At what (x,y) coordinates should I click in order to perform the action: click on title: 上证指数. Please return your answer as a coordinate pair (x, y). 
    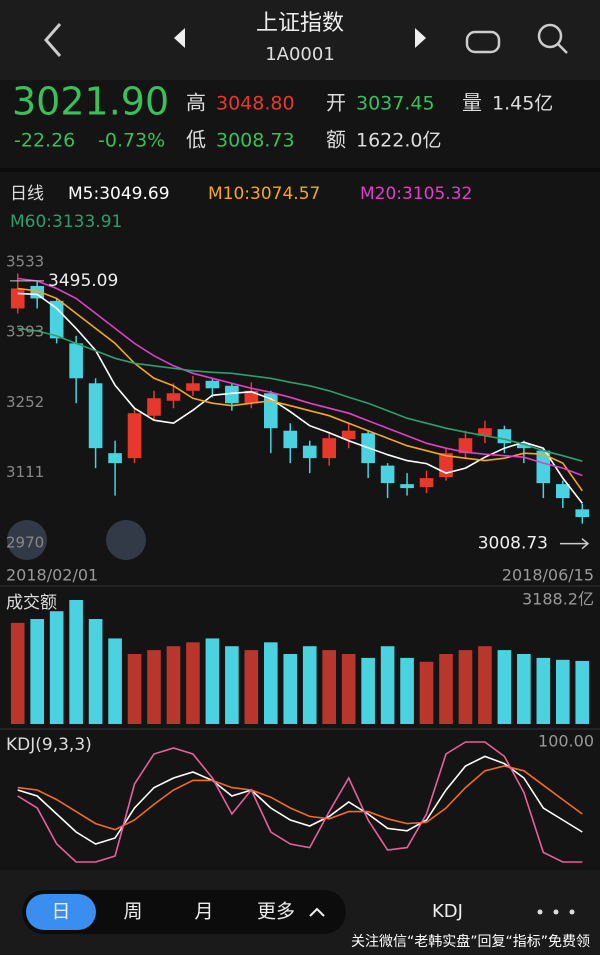
    Looking at the image, I should click on (300, 23).